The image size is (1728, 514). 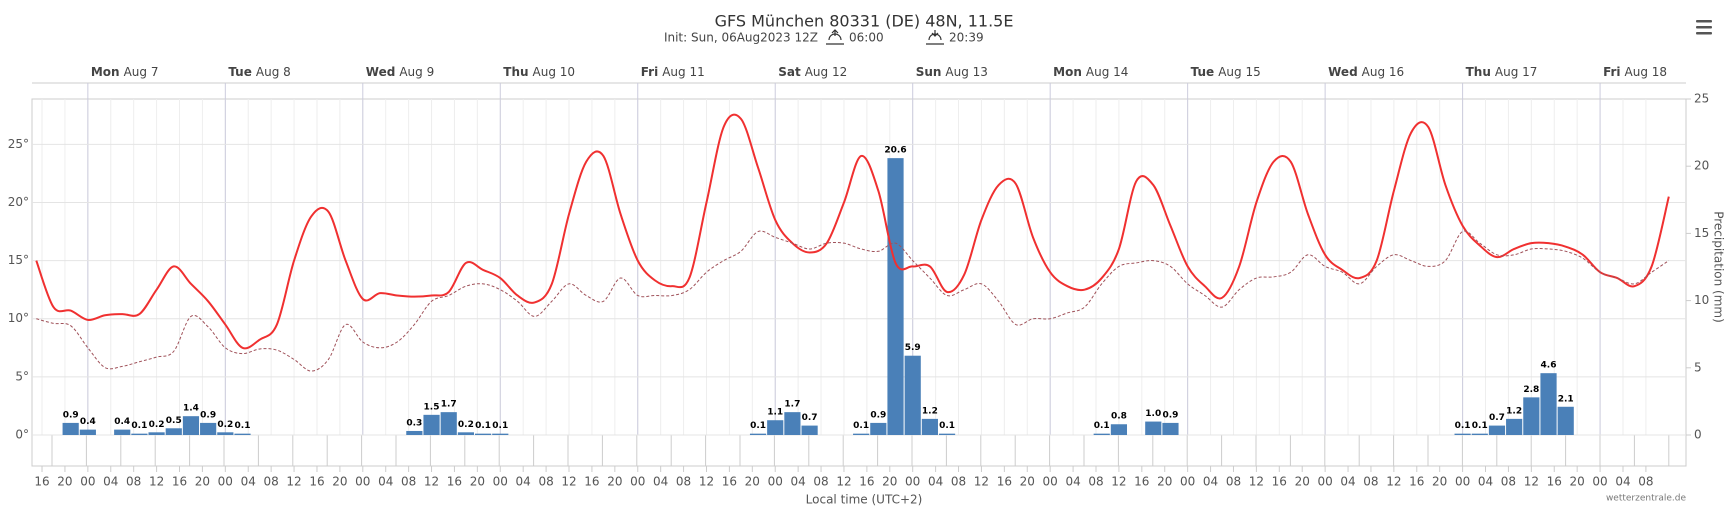 I want to click on bar-value-label: 0.7, so click(x=1497, y=418).